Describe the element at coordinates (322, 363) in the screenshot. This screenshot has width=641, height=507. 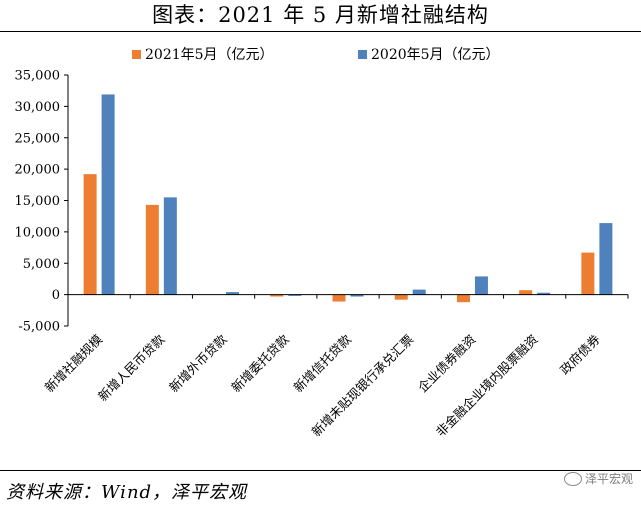
I see `x-tick-label: 新增信托贷款` at that location.